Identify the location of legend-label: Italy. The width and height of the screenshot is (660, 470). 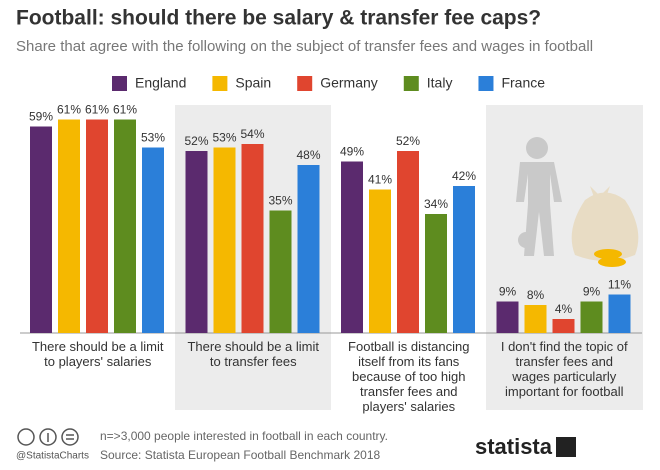
(440, 83).